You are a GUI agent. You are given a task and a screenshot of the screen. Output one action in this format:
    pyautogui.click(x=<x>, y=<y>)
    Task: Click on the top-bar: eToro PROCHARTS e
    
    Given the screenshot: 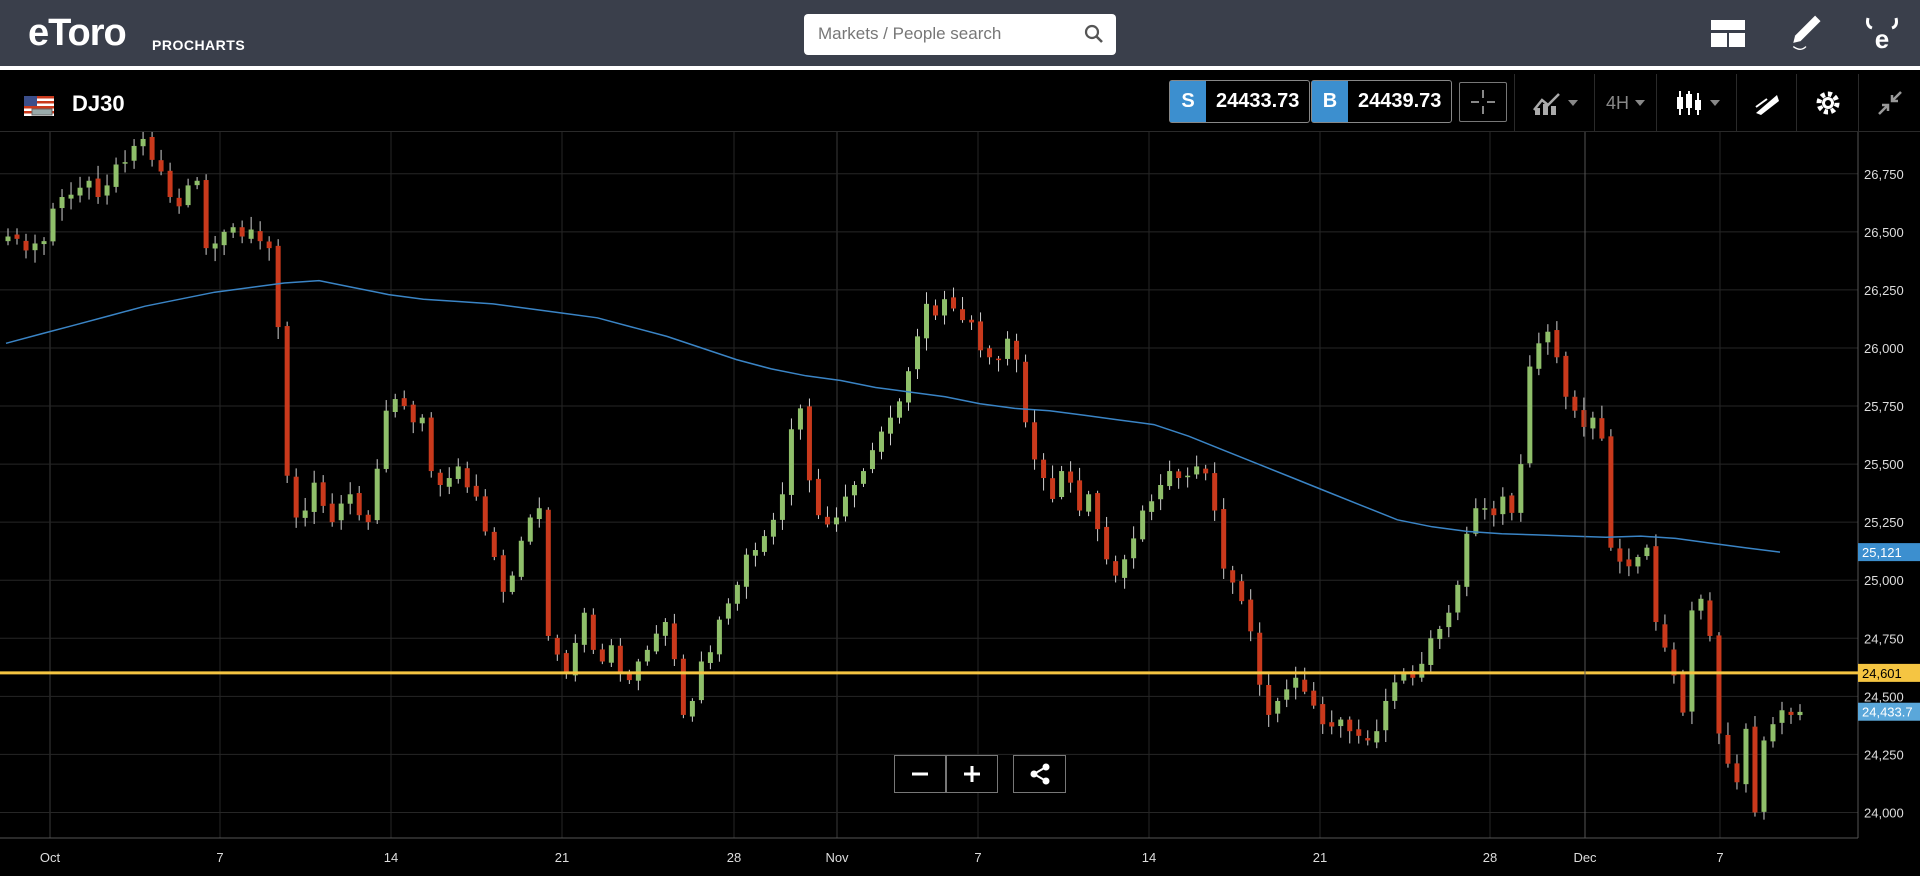 What is the action you would take?
    pyautogui.click(x=960, y=35)
    